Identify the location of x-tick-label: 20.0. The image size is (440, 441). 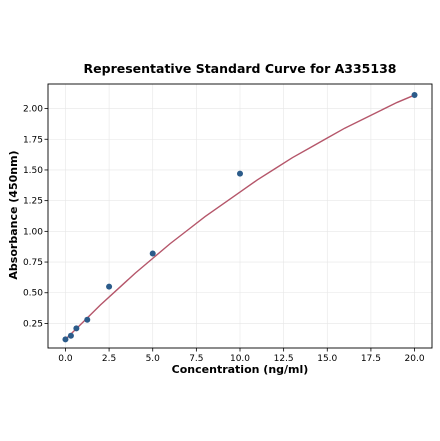
(415, 359).